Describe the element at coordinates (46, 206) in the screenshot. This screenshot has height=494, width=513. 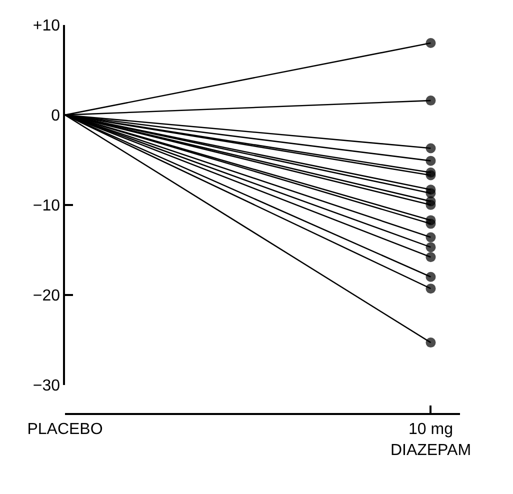
I see `y-tick-label: −10` at that location.